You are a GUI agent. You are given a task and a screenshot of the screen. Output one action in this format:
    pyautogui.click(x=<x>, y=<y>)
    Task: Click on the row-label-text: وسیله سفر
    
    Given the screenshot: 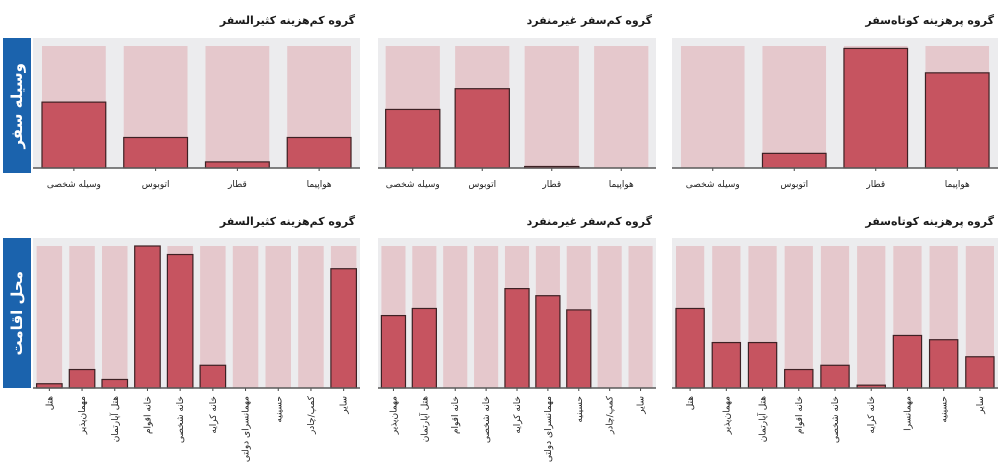 What is the action you would take?
    pyautogui.click(x=17, y=105)
    